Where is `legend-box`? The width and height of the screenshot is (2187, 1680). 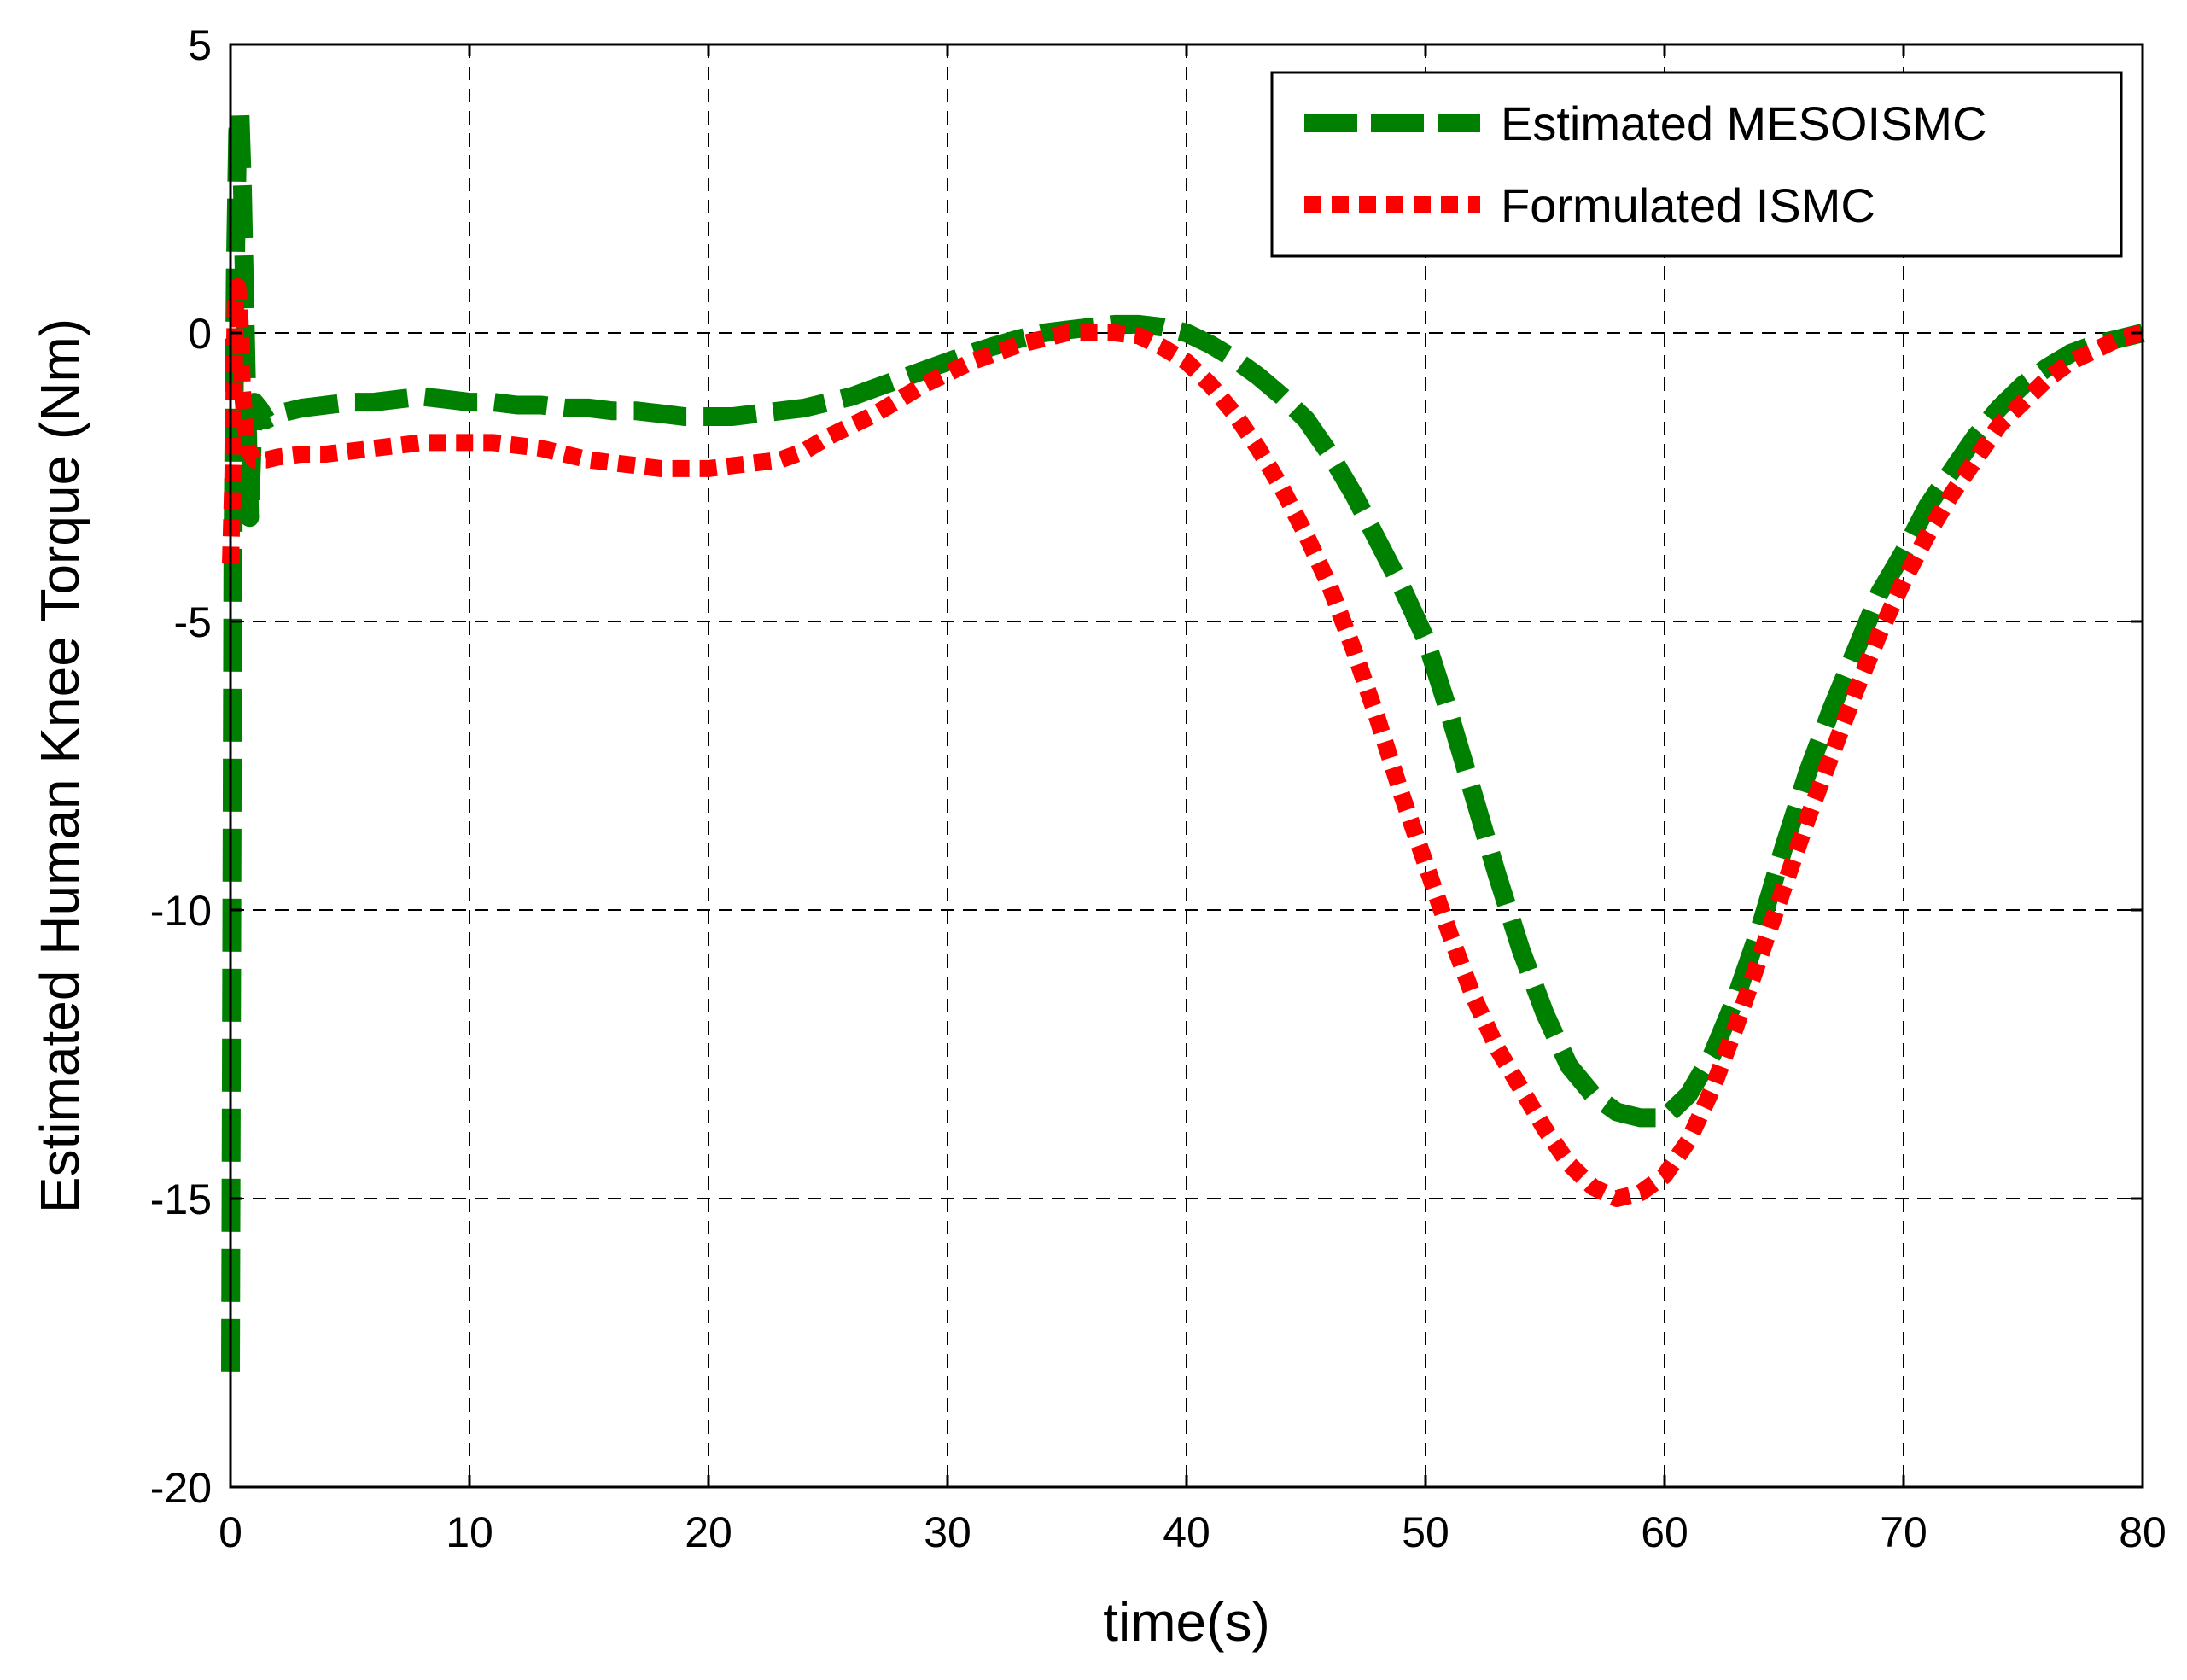
legend-box is located at coordinates (1696, 164).